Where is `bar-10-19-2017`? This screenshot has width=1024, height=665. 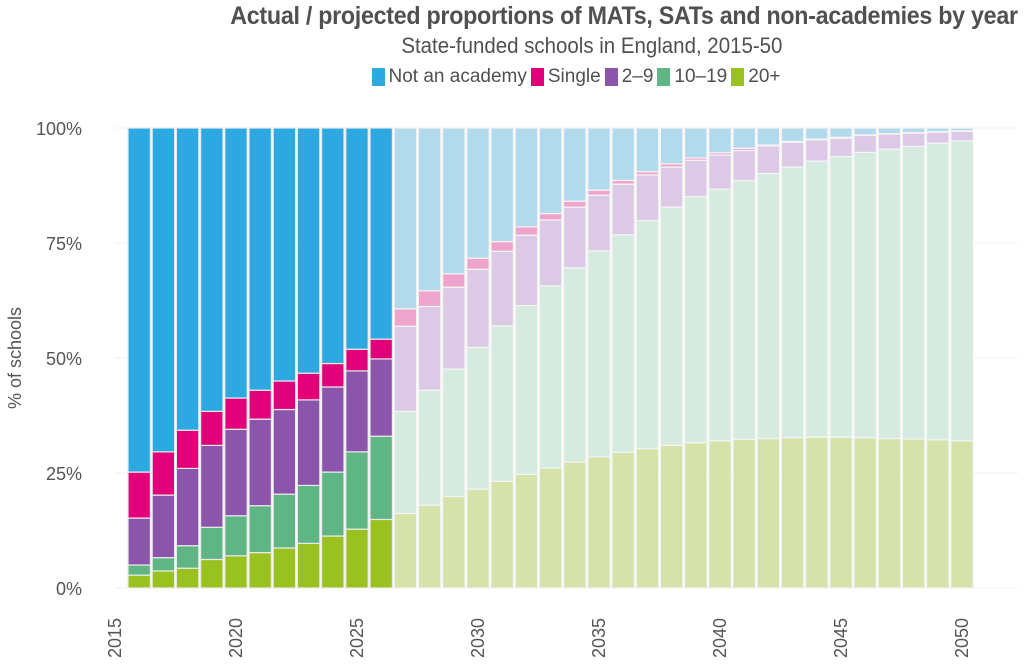 bar-10-19-2017 is located at coordinates (163, 564).